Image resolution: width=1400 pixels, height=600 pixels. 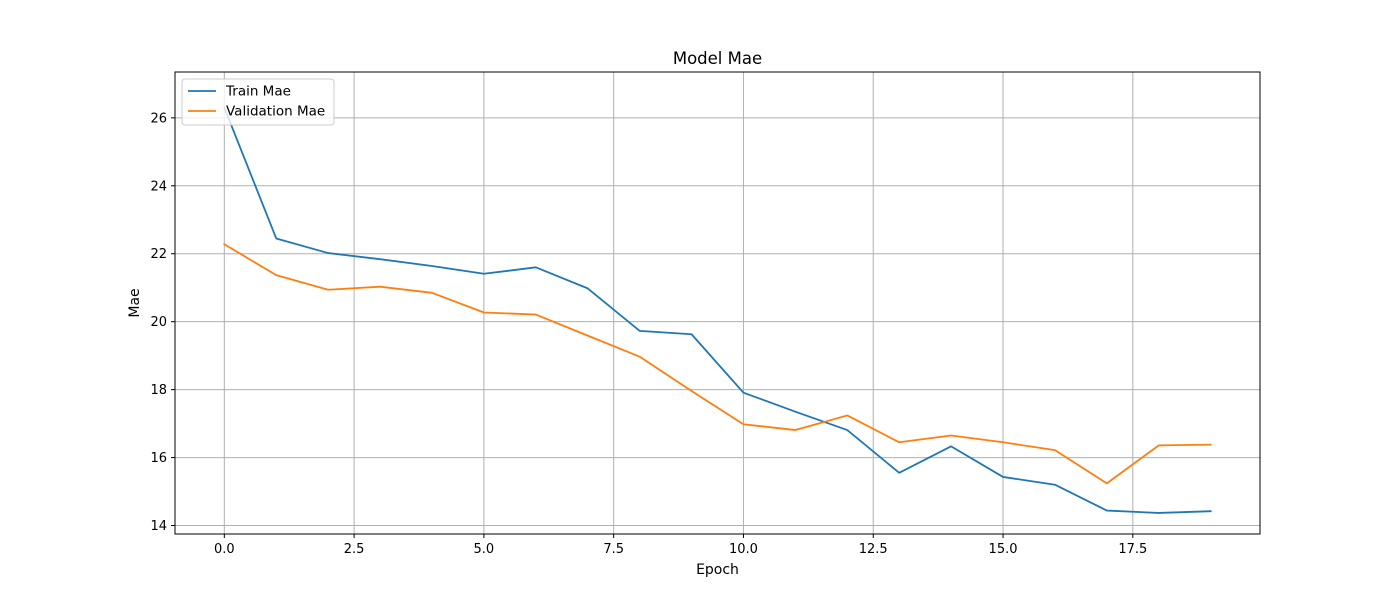 What do you see at coordinates (354, 549) in the screenshot?
I see `x-tick-label: 2.5` at bounding box center [354, 549].